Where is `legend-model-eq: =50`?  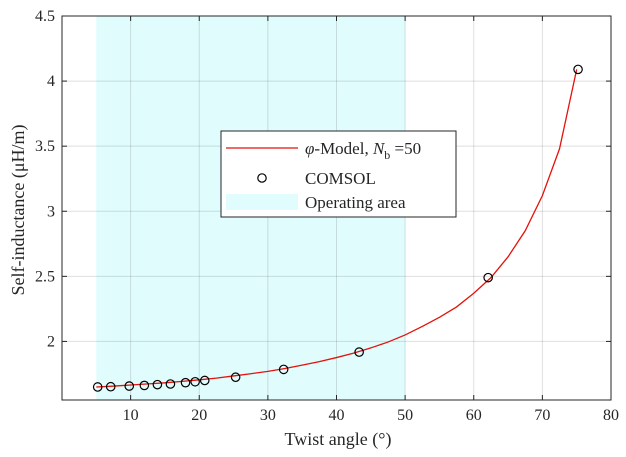
legend-model-eq: =50 is located at coordinates (405, 148).